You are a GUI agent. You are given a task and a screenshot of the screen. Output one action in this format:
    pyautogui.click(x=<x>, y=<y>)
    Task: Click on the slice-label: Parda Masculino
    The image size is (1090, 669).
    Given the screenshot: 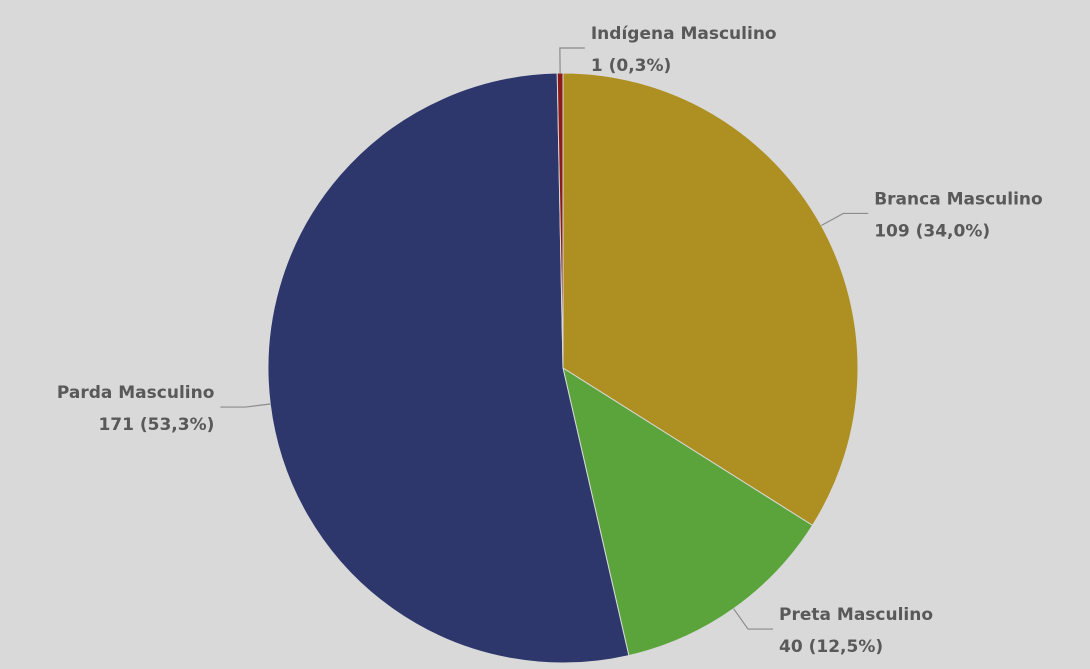 What is the action you would take?
    pyautogui.click(x=136, y=393)
    